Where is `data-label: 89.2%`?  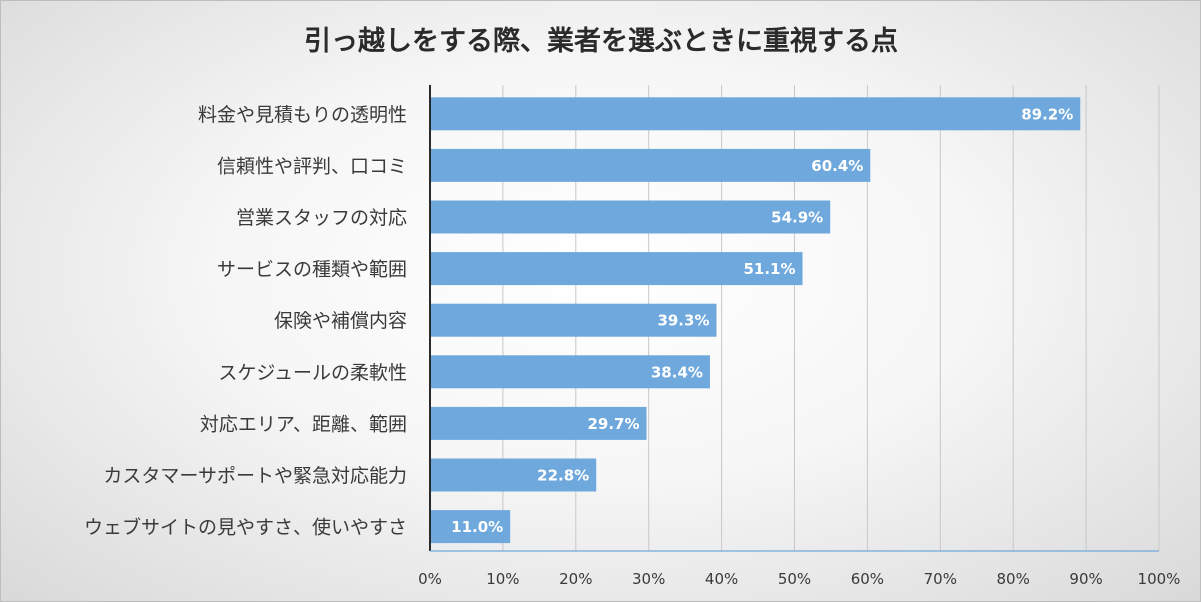 data-label: 89.2% is located at coordinates (1047, 114).